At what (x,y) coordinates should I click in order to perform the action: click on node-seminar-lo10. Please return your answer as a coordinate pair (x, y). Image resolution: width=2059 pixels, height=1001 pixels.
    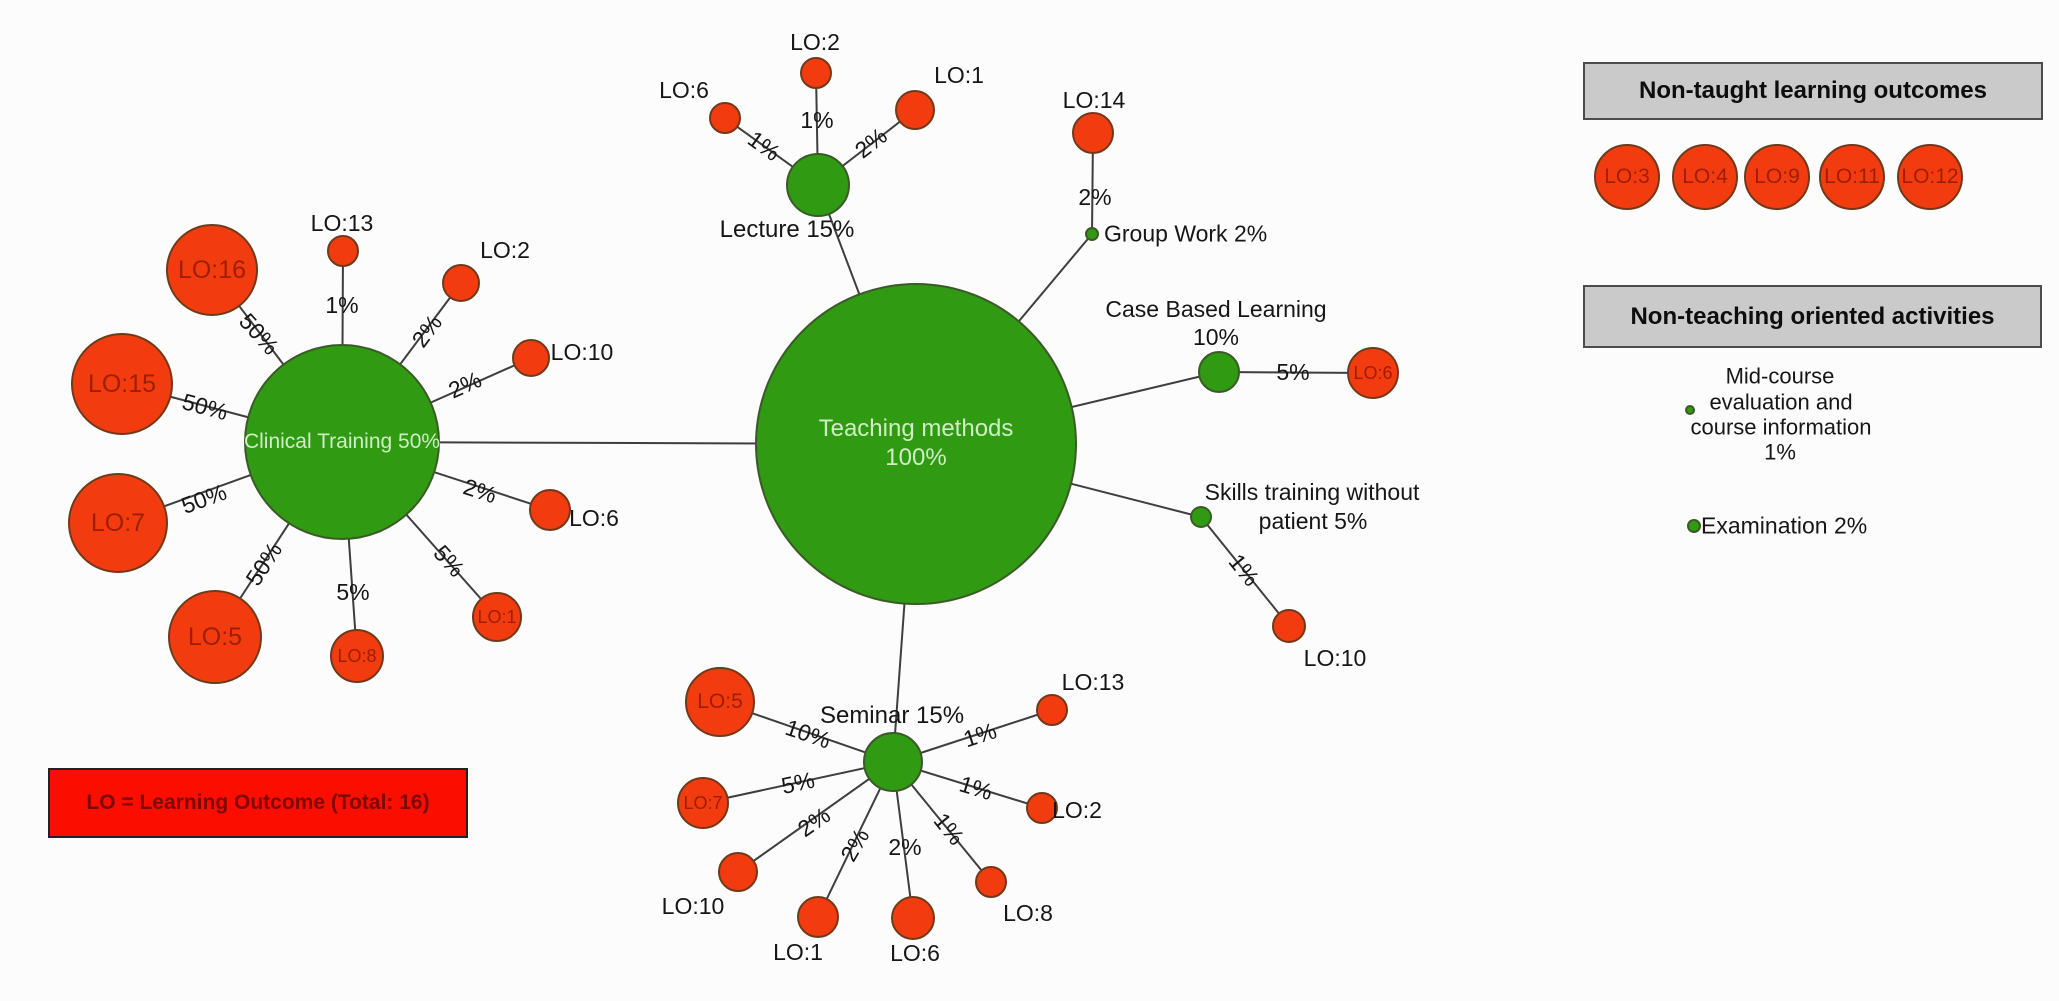
    Looking at the image, I should click on (738, 872).